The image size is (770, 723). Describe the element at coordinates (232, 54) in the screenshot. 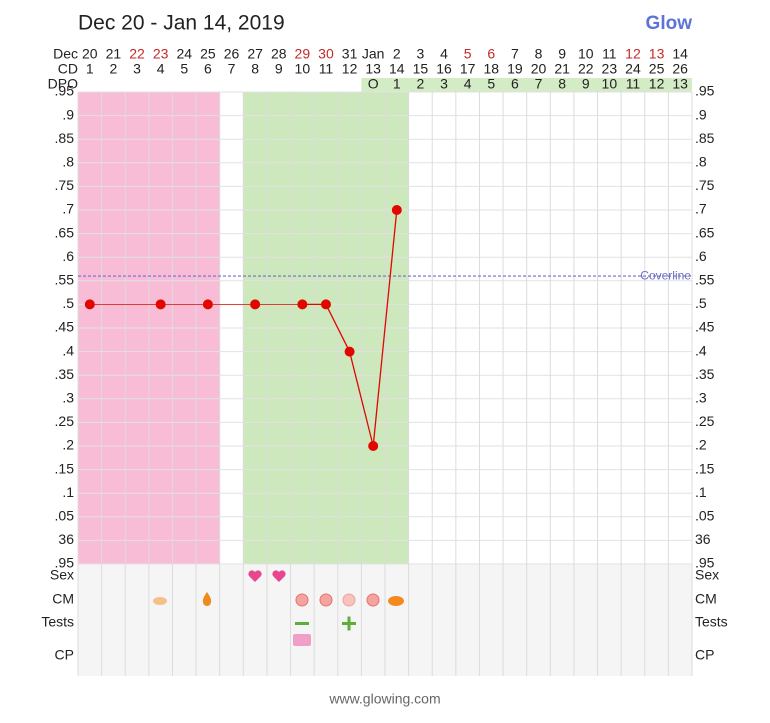

I see `x-tick-label: 26` at that location.